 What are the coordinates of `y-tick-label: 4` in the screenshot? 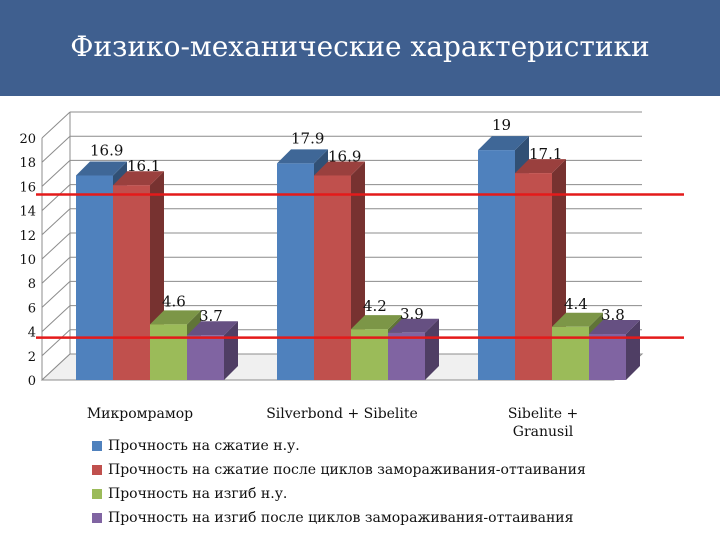 It's located at (32, 333).